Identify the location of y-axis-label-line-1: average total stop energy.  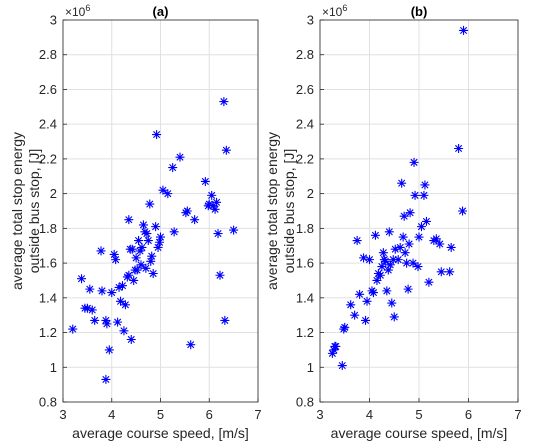
(272, 211).